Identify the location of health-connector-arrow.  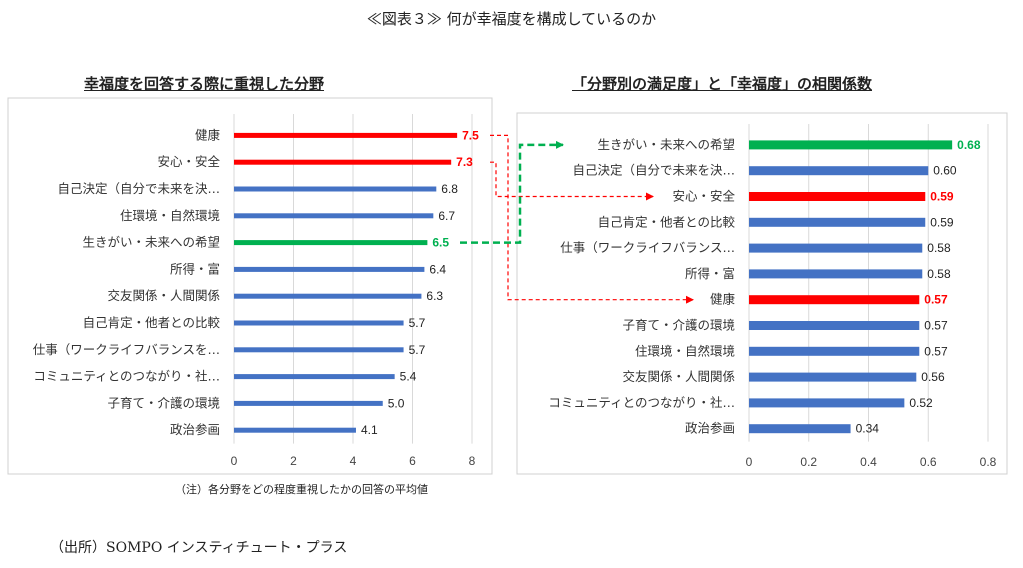
(592, 219).